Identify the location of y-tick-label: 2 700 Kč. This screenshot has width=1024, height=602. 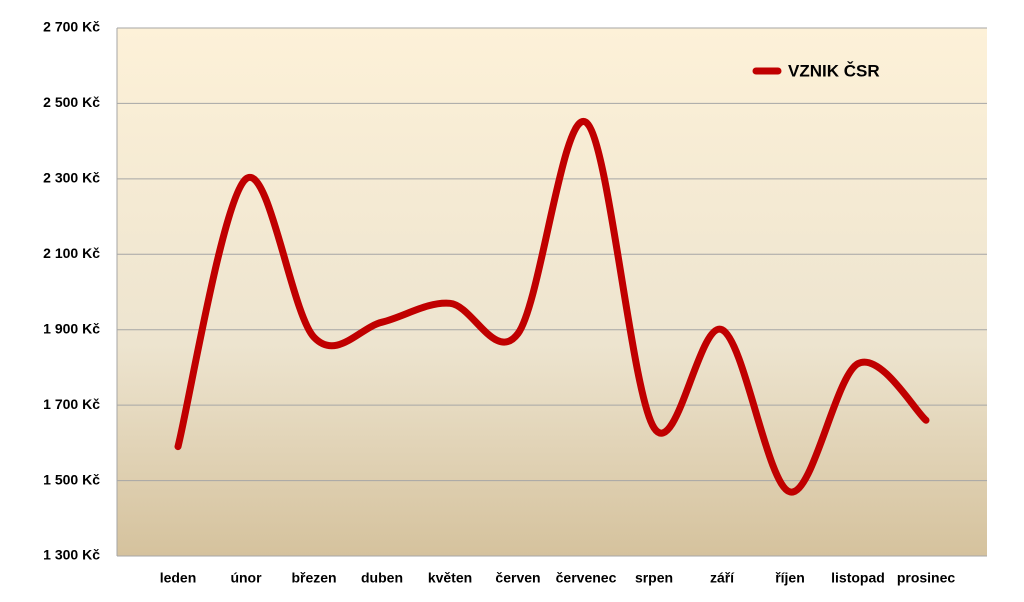
(71, 27).